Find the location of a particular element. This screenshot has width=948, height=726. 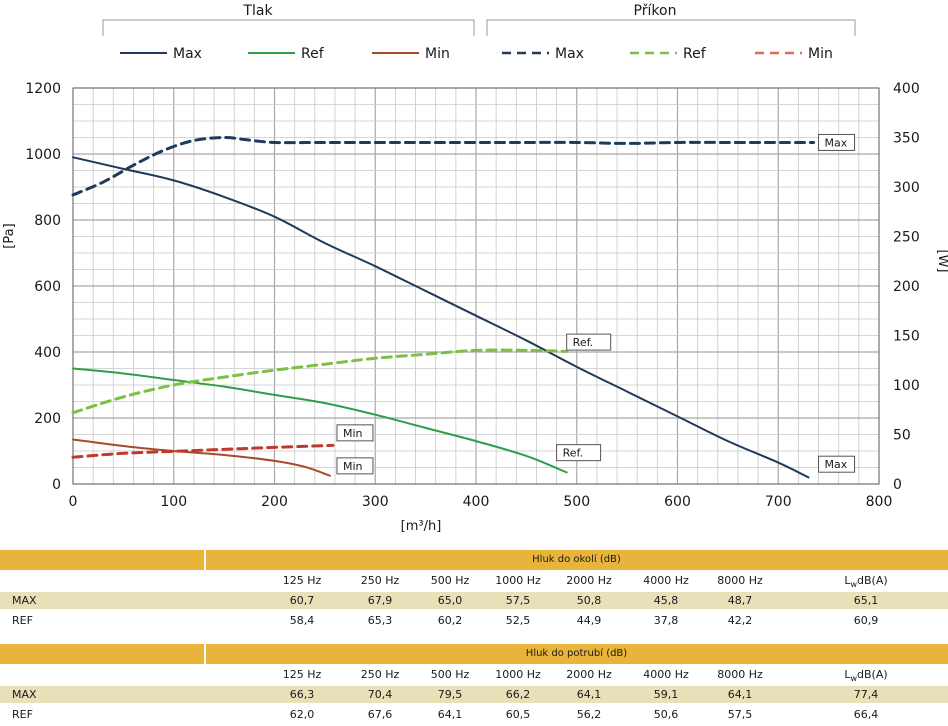

x-tick-label: 300 is located at coordinates (375, 502).